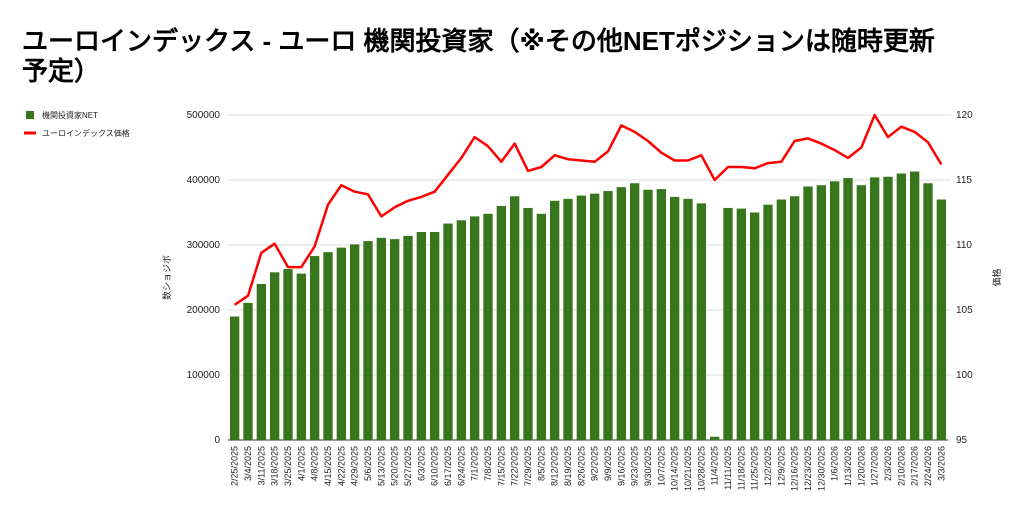 This screenshot has height=525, width=1024. What do you see at coordinates (435, 466) in the screenshot?
I see `x-tick-label: 6/10/2025` at bounding box center [435, 466].